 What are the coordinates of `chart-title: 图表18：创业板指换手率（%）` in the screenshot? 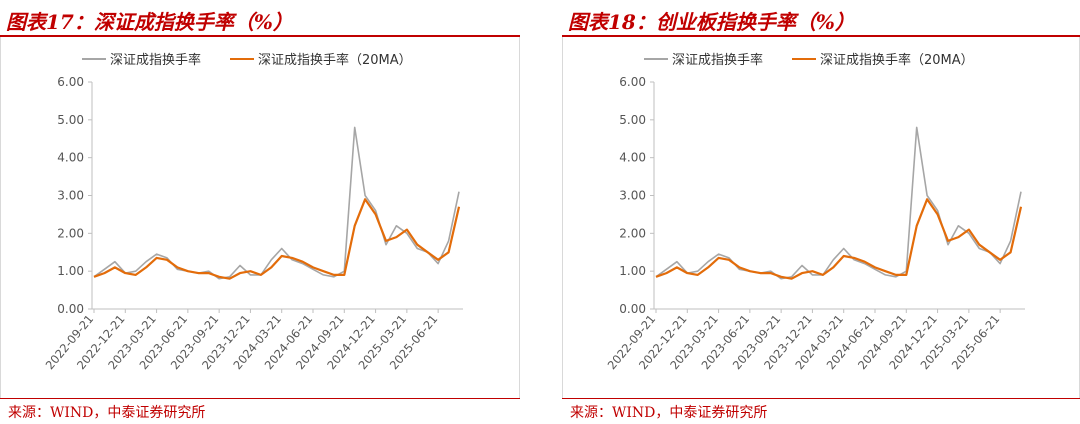 It's located at (711, 22).